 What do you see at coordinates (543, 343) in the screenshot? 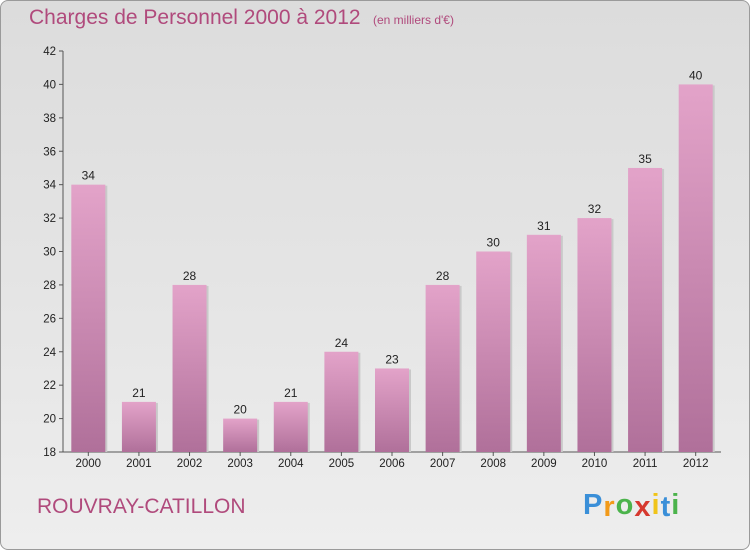
I see `bar-2009` at bounding box center [543, 343].